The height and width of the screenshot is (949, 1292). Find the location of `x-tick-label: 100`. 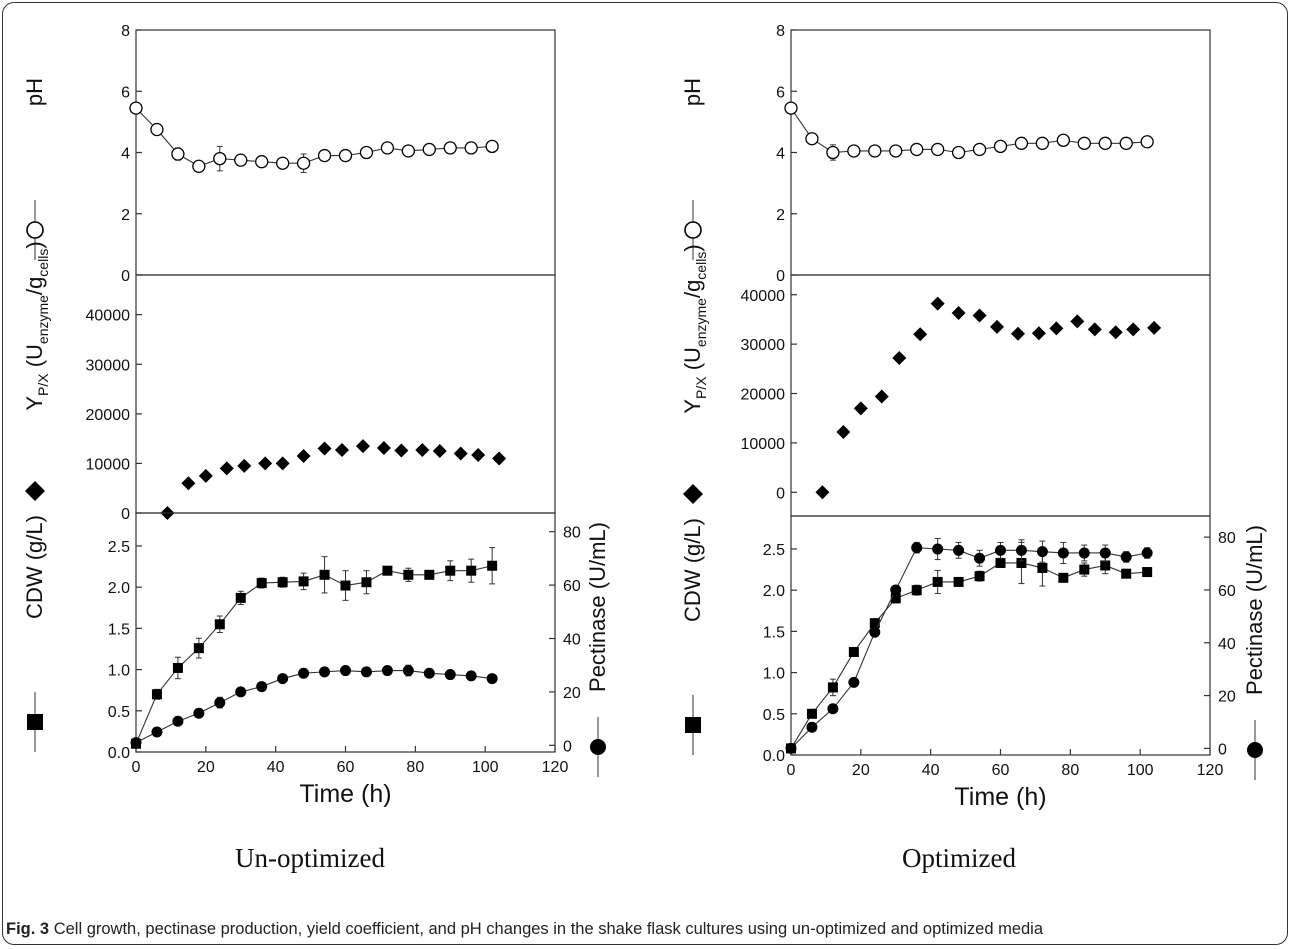

x-tick-label: 100 is located at coordinates (1140, 770).